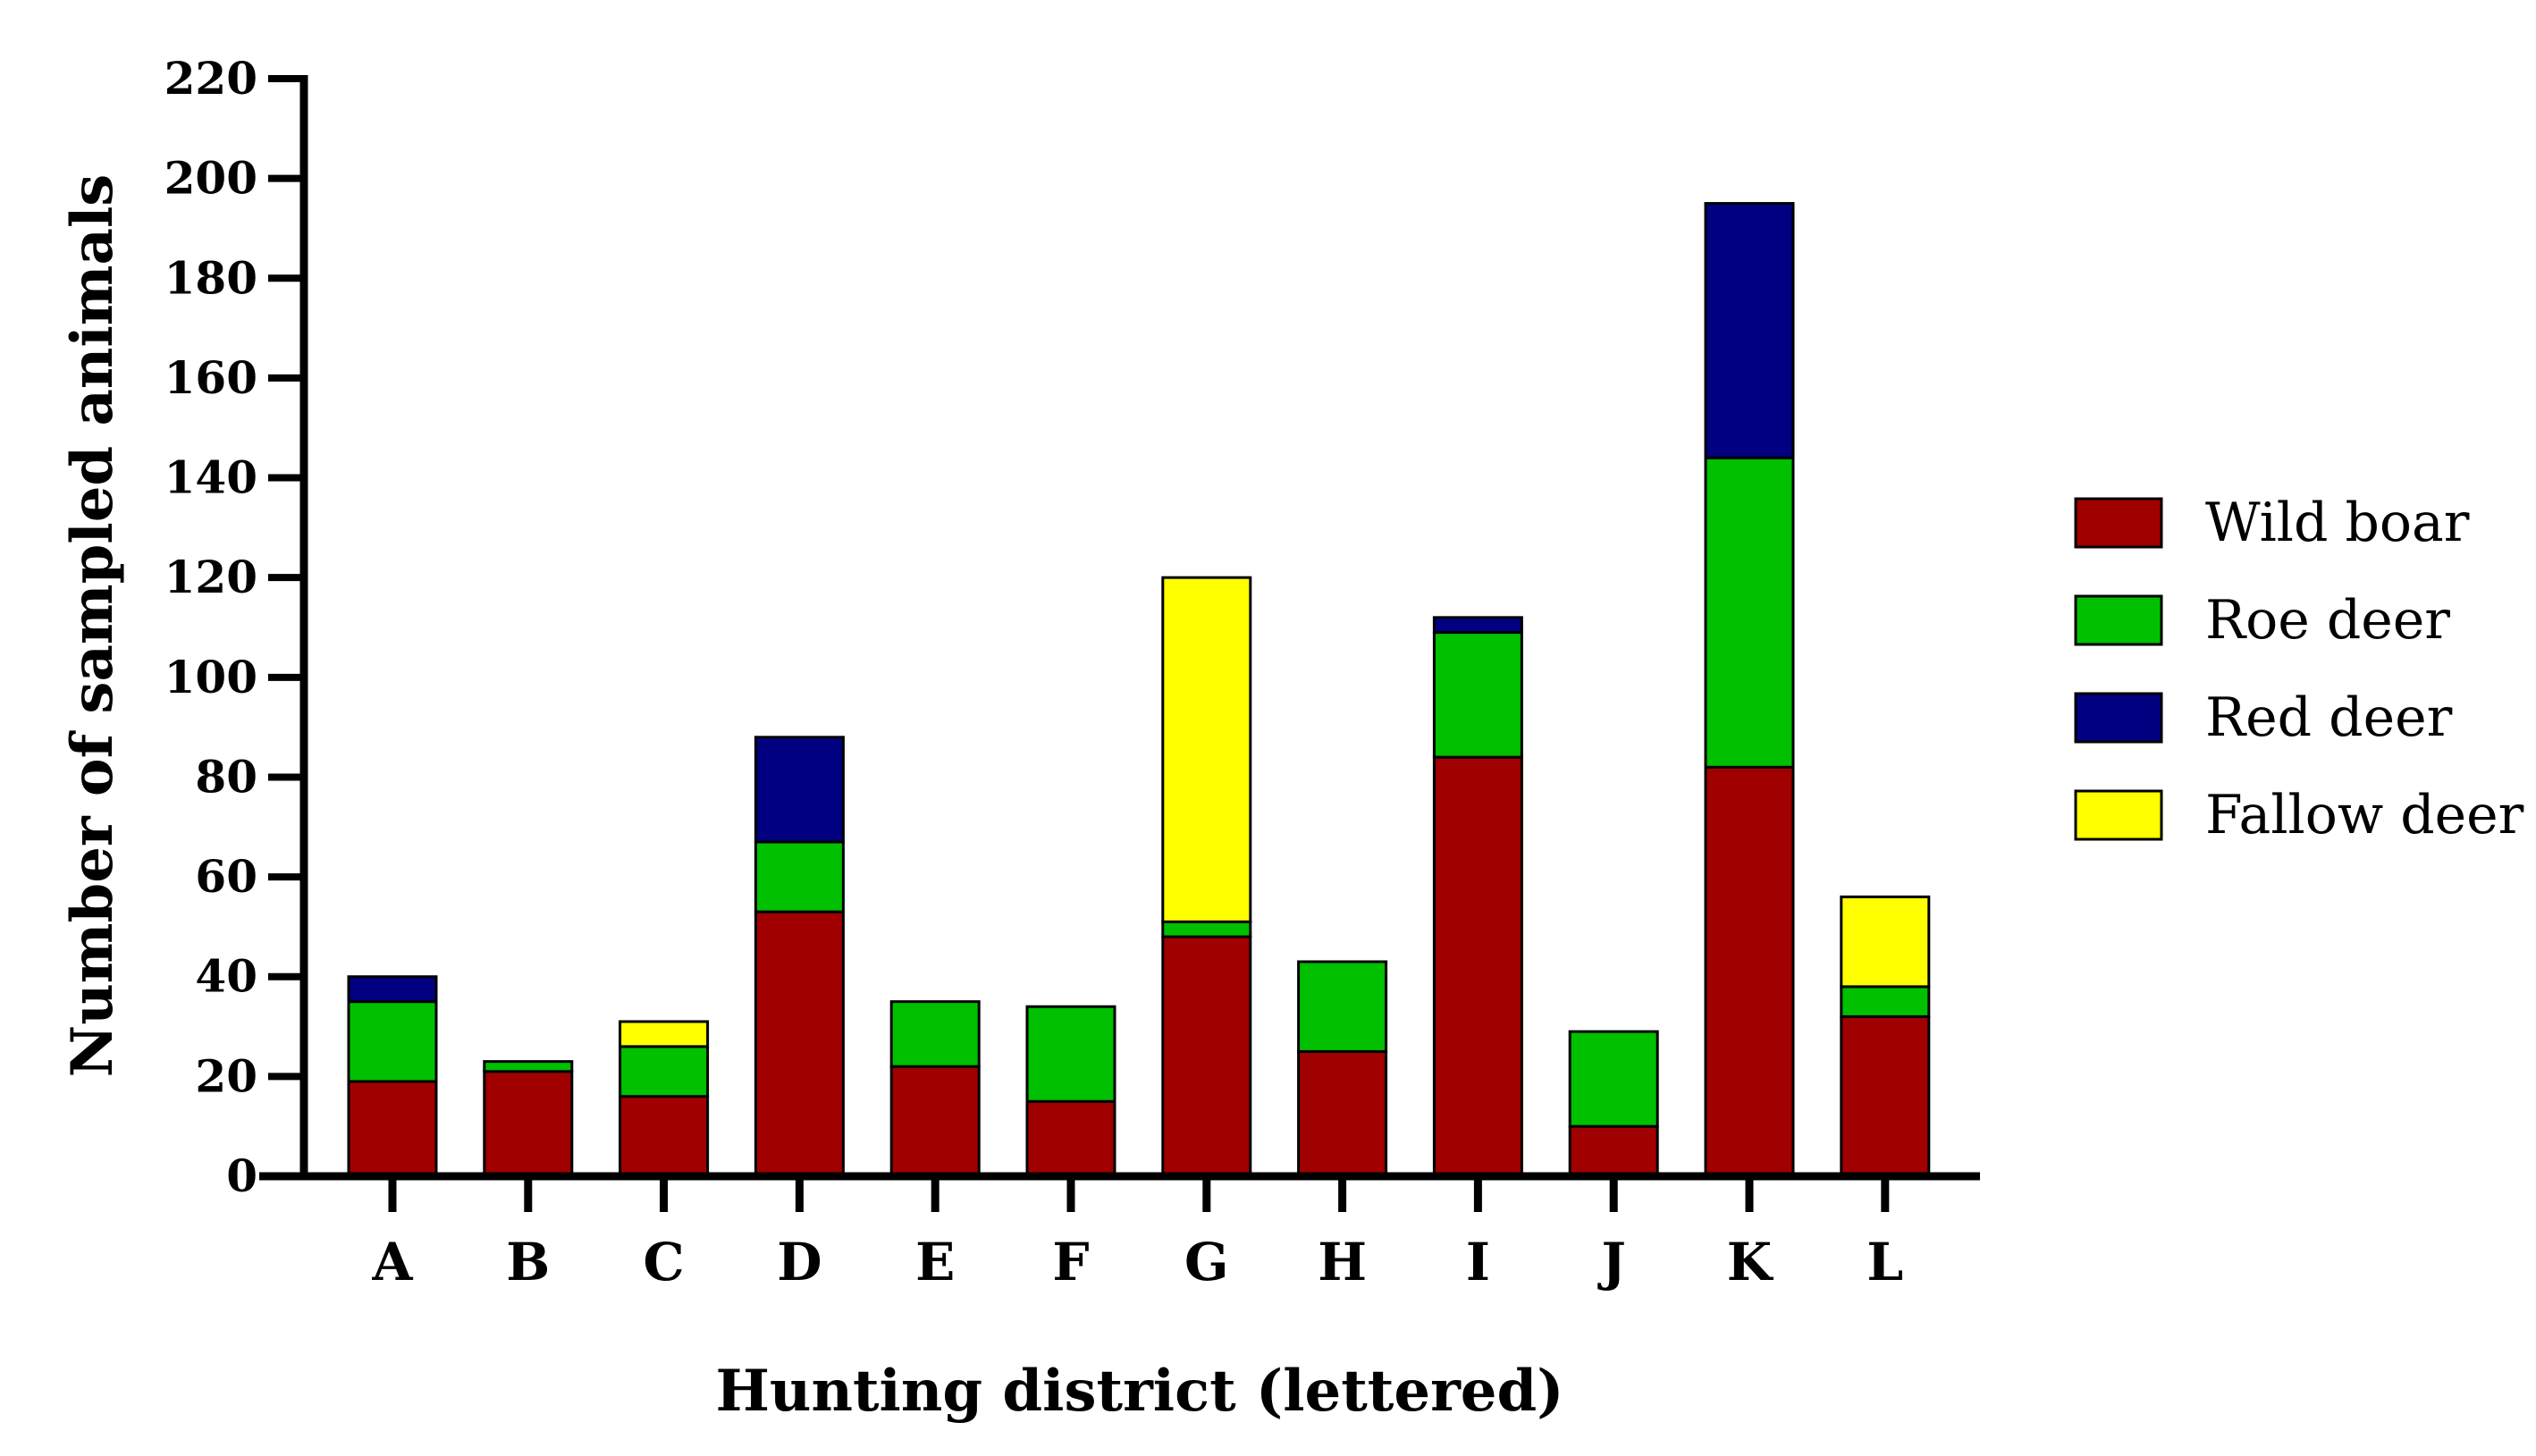 The width and height of the screenshot is (2536, 1456). What do you see at coordinates (392, 1262) in the screenshot?
I see `x-tick-label-A: A` at bounding box center [392, 1262].